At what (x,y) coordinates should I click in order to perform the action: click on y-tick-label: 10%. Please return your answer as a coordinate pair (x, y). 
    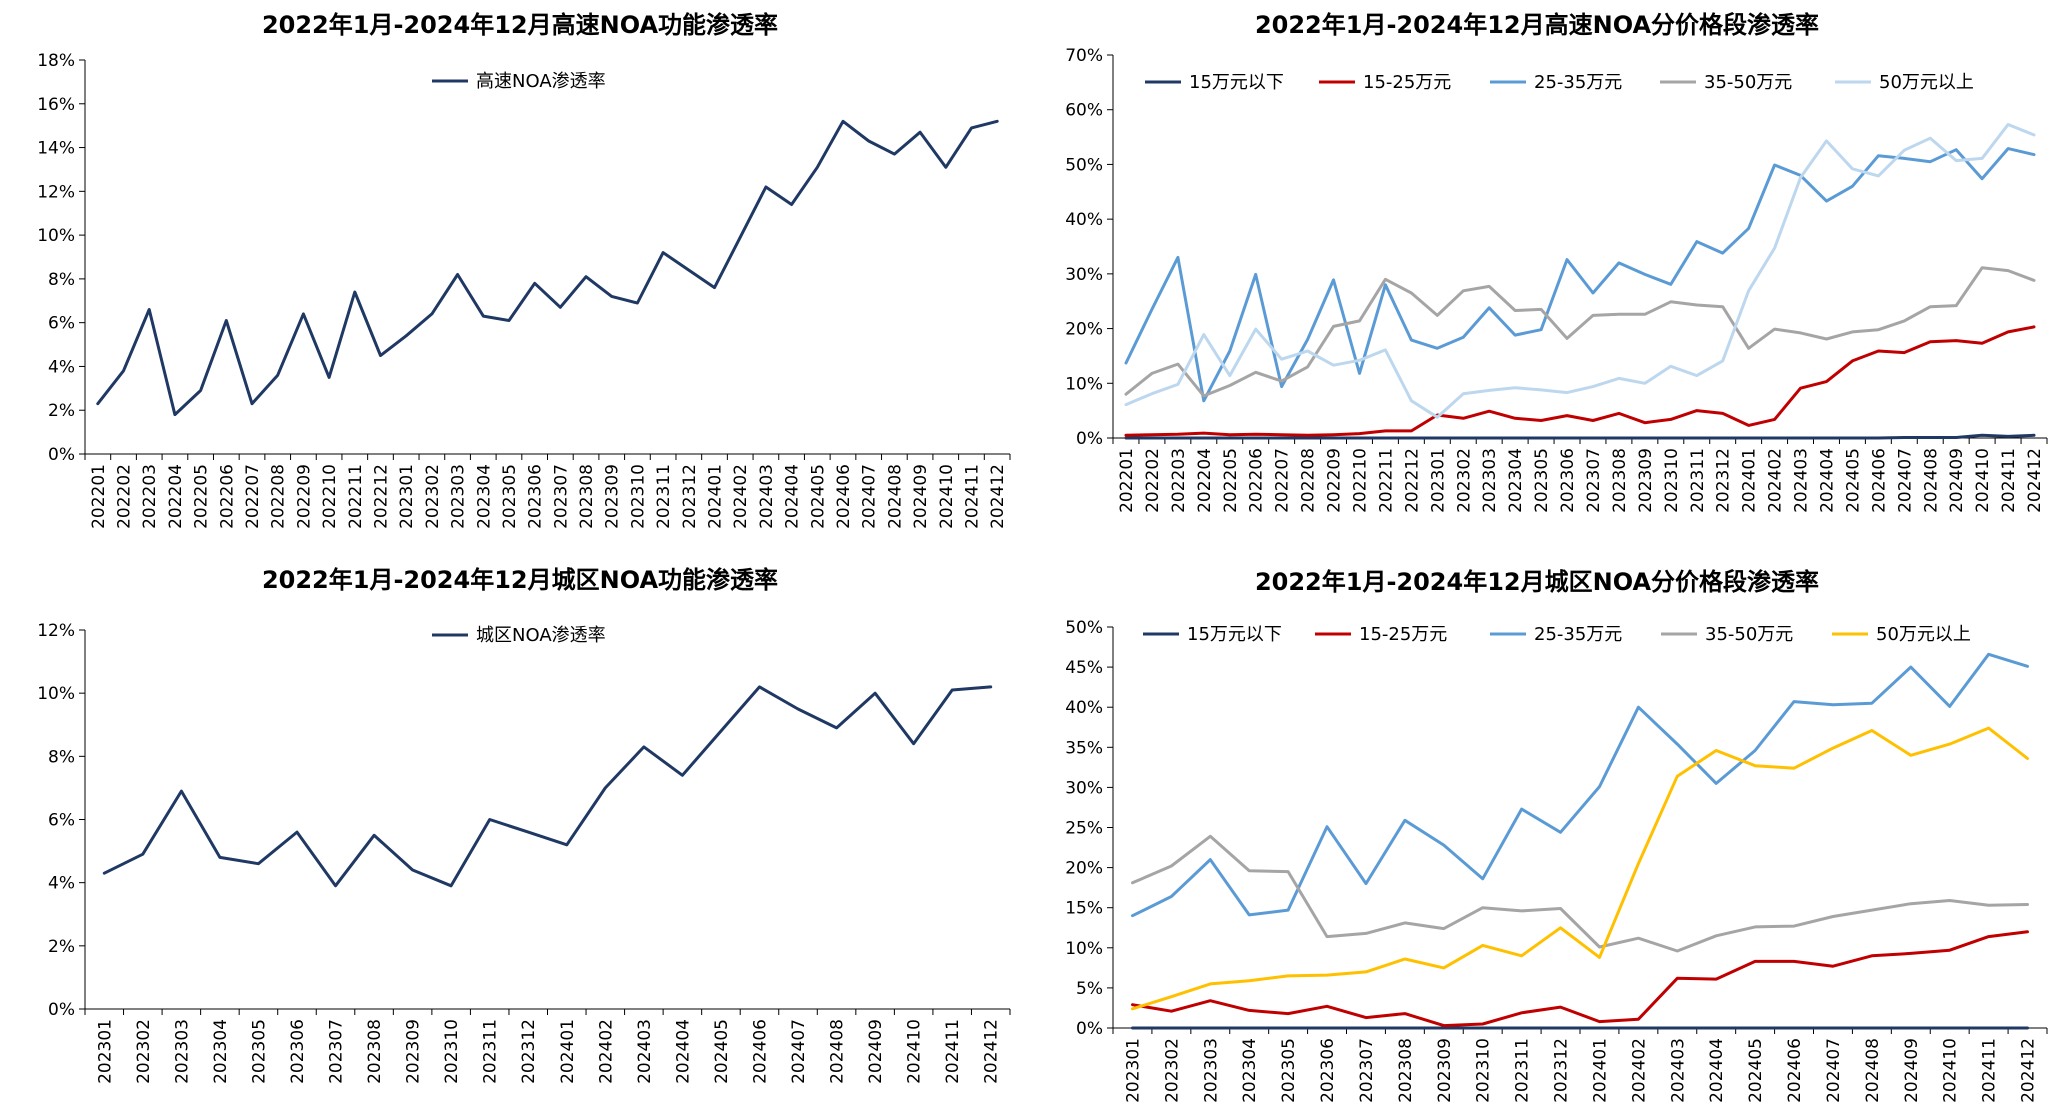
    Looking at the image, I should click on (56, 694).